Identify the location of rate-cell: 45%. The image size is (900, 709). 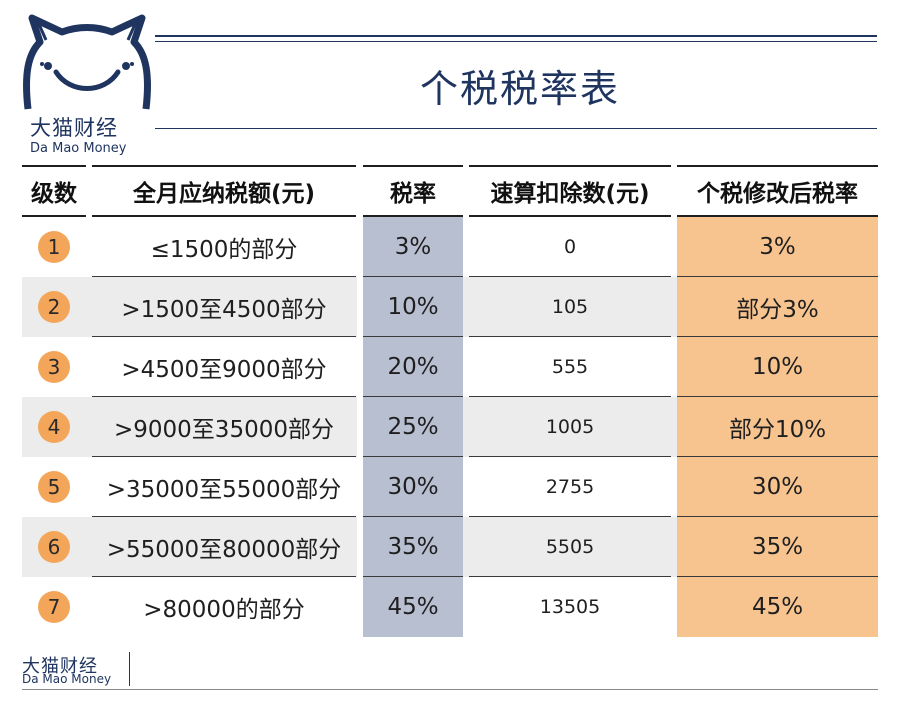
(413, 607).